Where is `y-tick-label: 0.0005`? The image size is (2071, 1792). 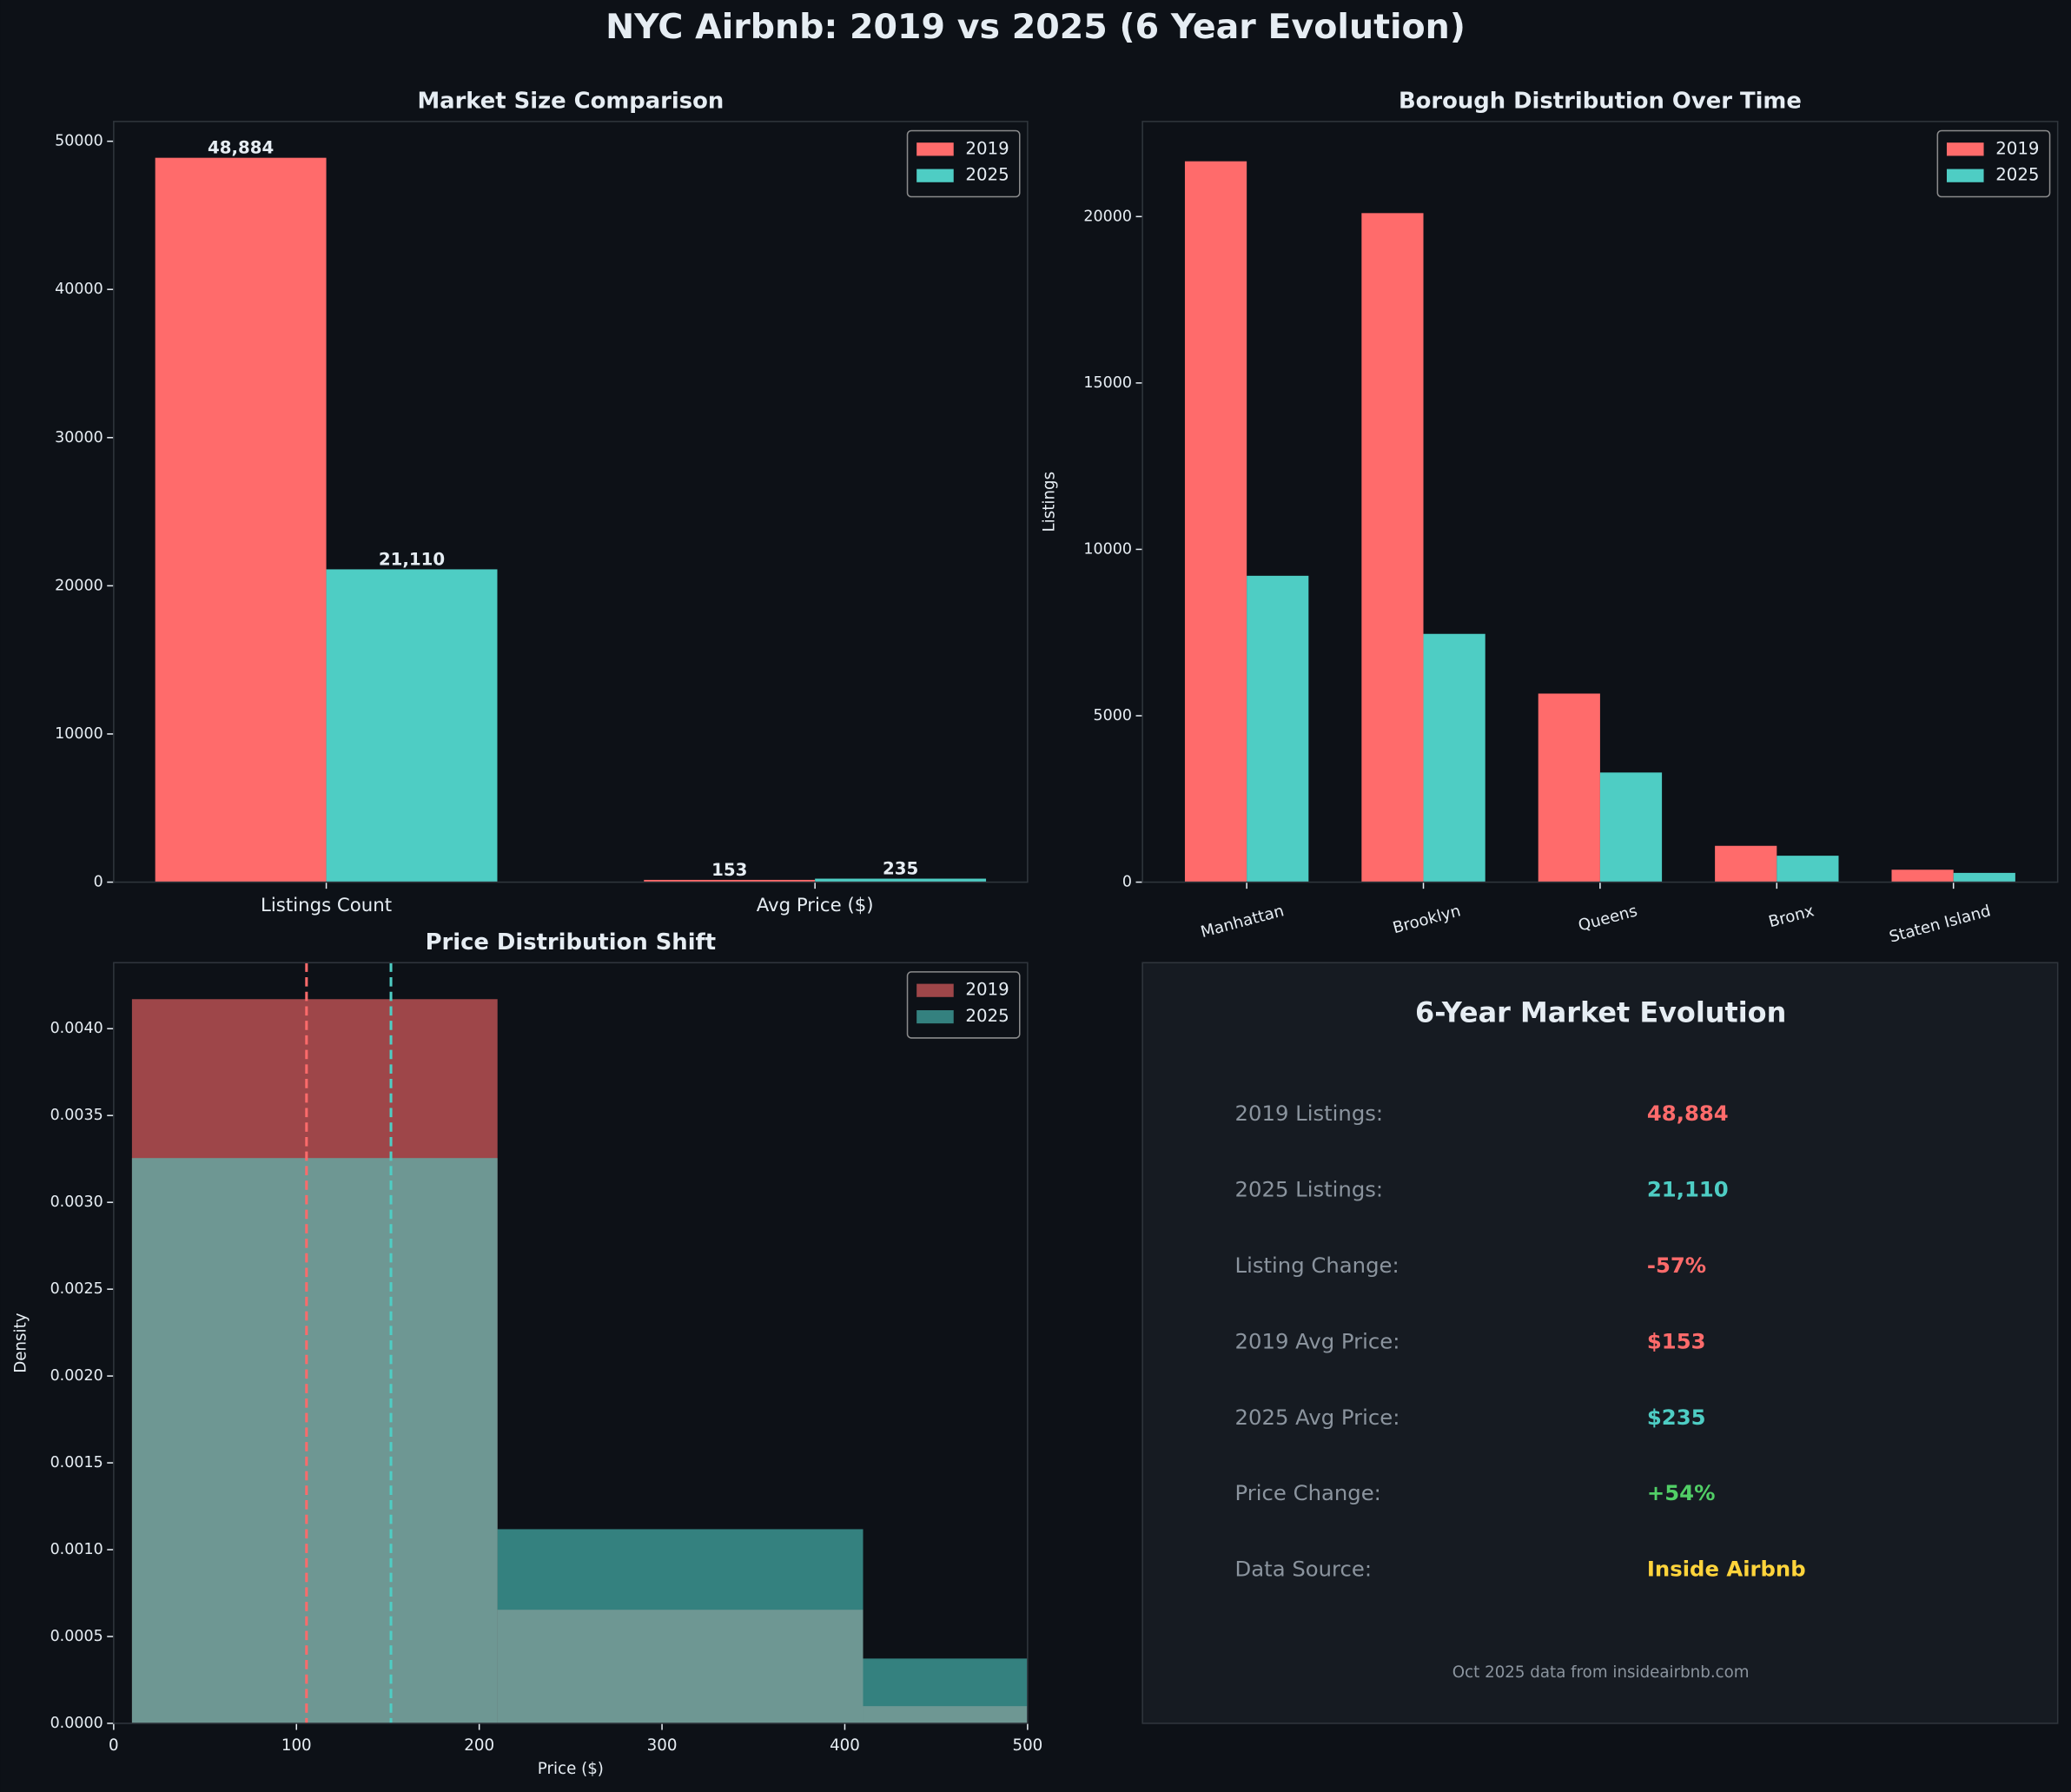 y-tick-label: 0.0005 is located at coordinates (76, 1637).